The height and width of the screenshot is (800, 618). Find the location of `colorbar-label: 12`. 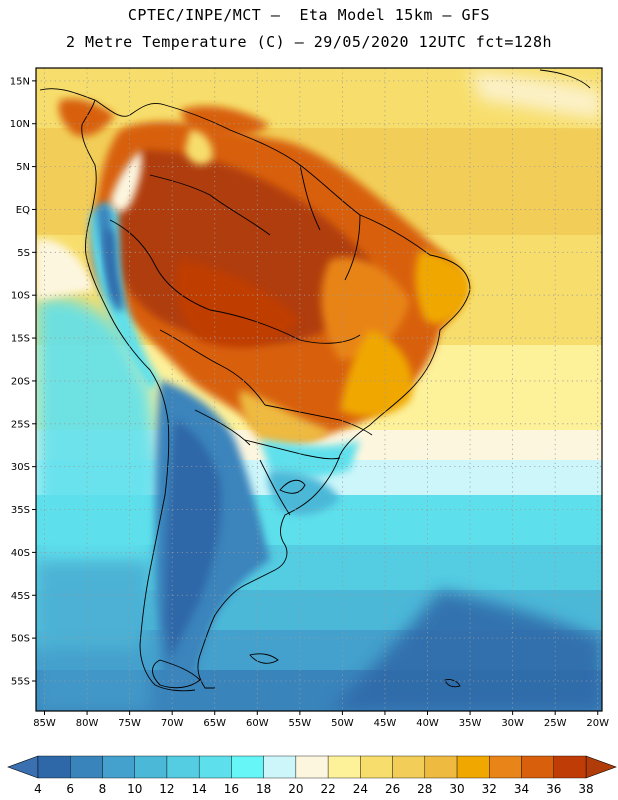

colorbar-label: 12 is located at coordinates (166, 789).